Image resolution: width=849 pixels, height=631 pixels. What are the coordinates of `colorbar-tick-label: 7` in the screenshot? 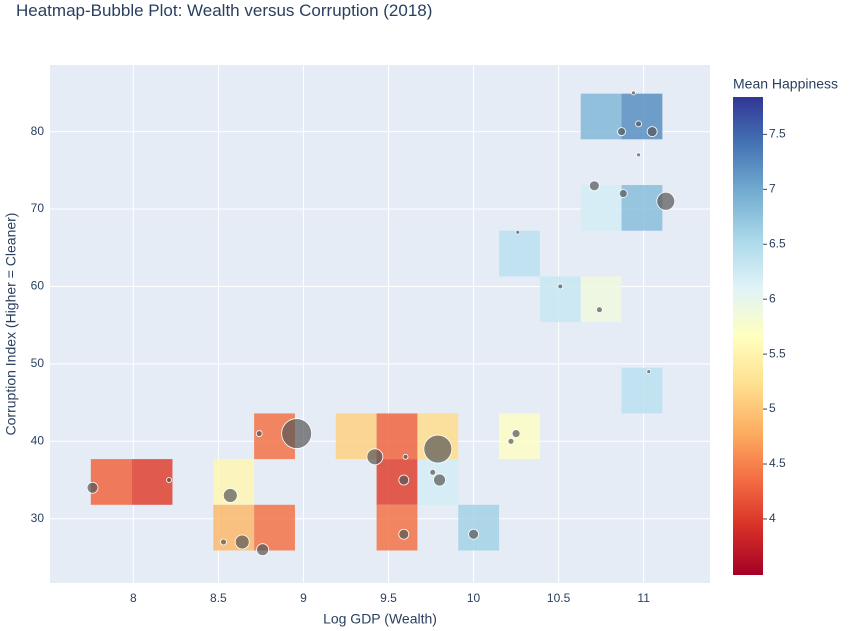 It's located at (772, 188).